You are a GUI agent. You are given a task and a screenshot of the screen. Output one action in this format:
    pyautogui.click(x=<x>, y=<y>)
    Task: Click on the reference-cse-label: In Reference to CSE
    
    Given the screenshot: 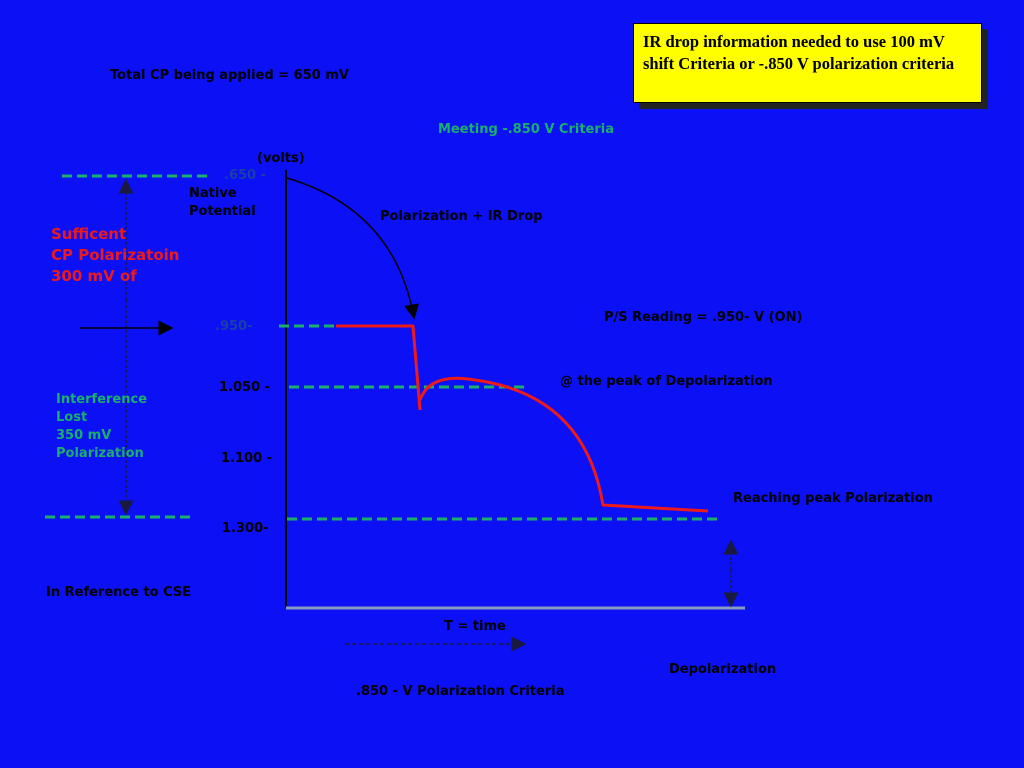 What is the action you would take?
    pyautogui.click(x=119, y=592)
    